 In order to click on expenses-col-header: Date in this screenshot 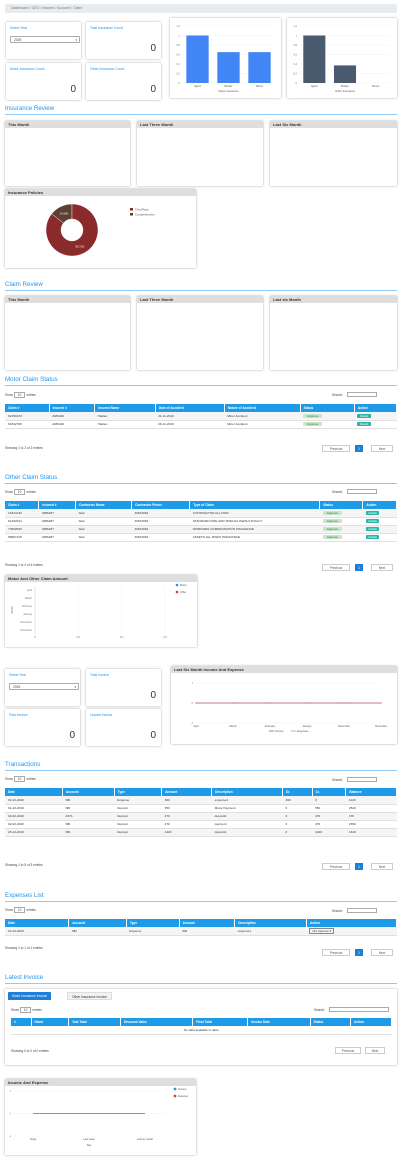, I will do `click(37, 923)`.